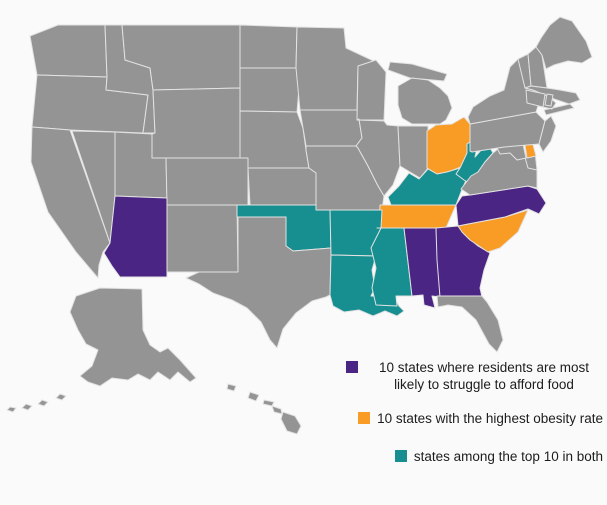 This screenshot has height=505, width=607. I want to click on legend-label-obesity: 10 states with the highest obesity rate, so click(490, 418).